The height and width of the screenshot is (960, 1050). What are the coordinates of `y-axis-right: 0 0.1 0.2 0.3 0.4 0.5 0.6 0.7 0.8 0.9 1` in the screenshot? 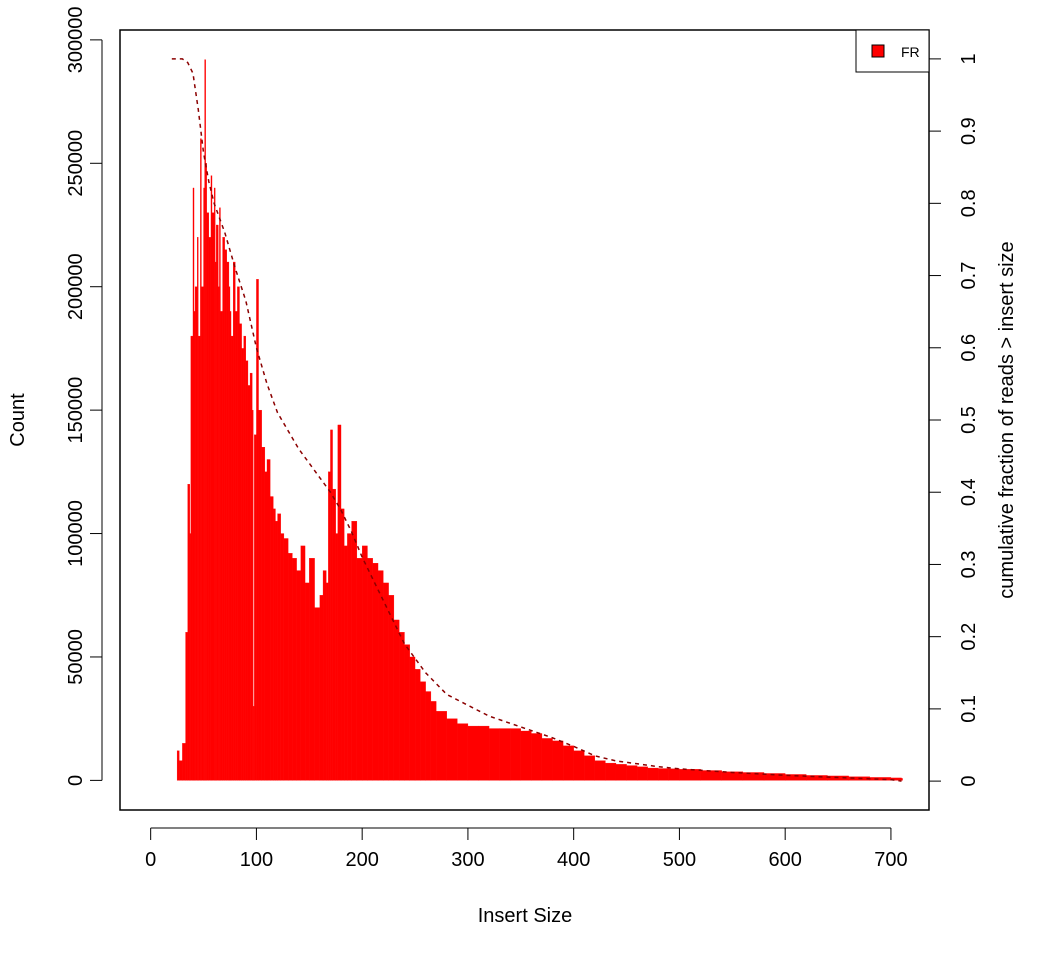 It's located at (954, 420).